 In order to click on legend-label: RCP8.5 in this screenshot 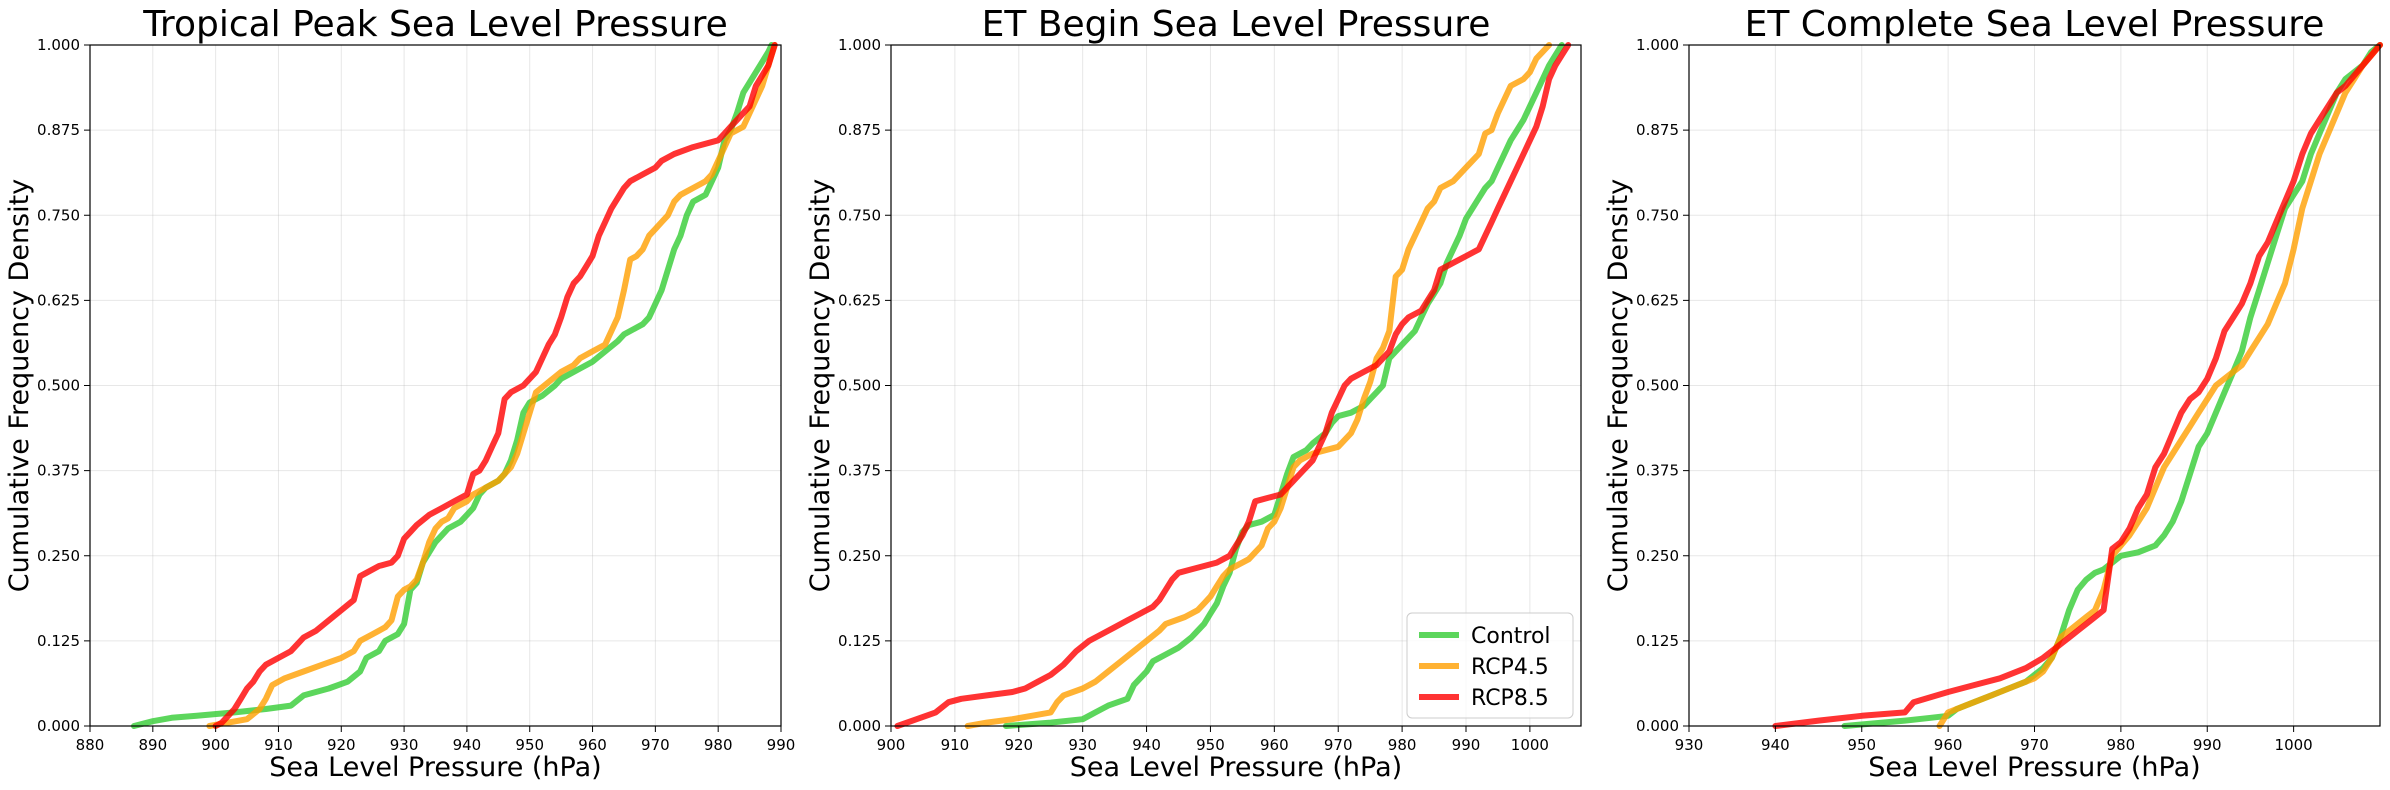, I will do `click(1510, 698)`.